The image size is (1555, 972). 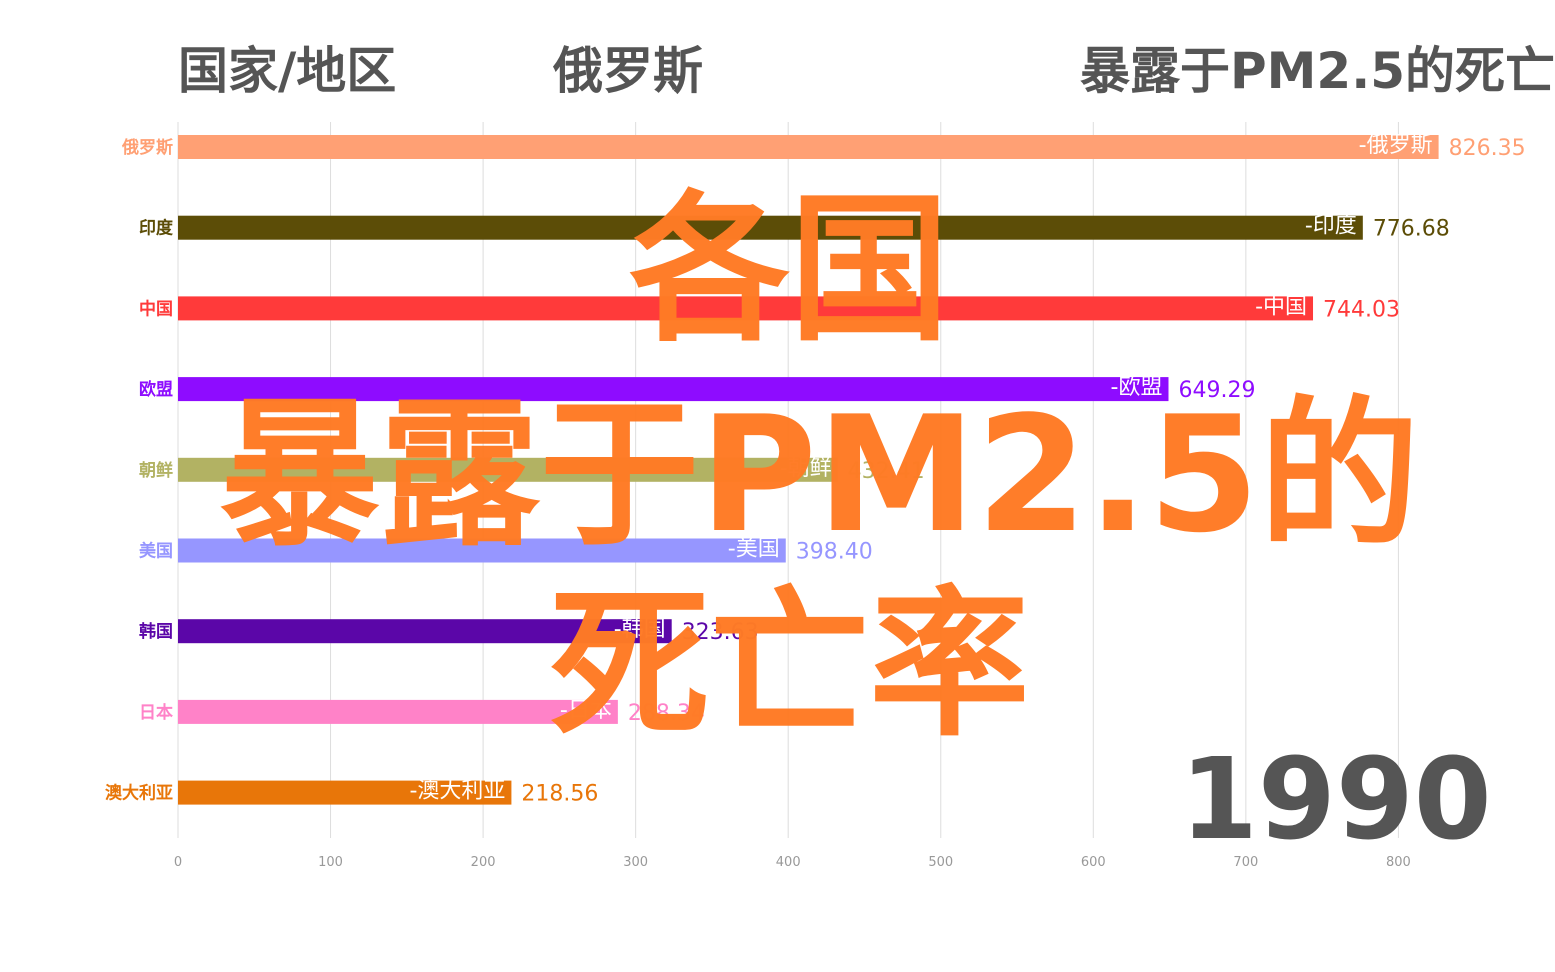 I want to click on value-label: 432.41, so click(x=886, y=471).